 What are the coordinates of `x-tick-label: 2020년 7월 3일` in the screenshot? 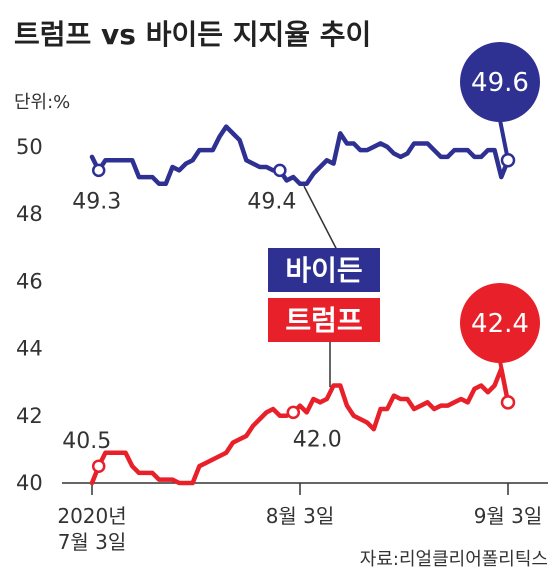 It's located at (91, 529).